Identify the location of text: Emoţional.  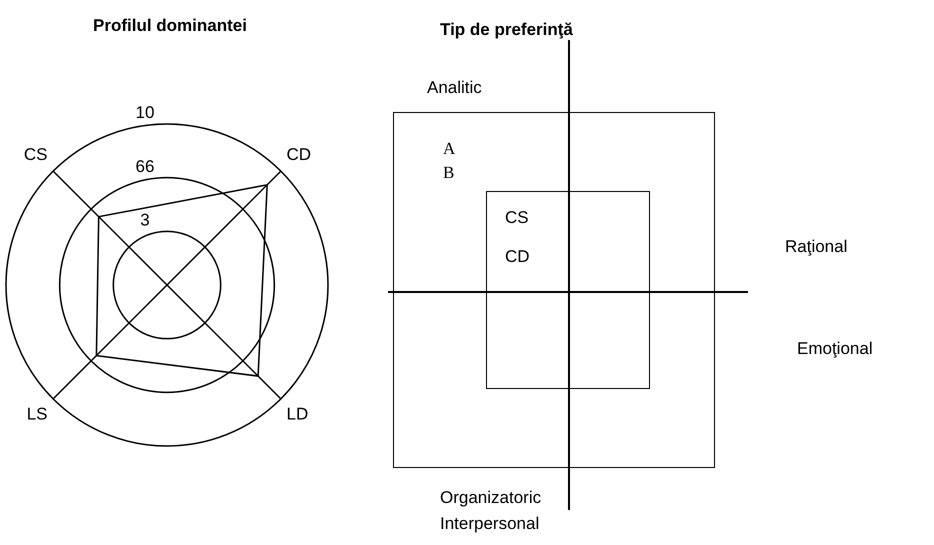
(835, 349).